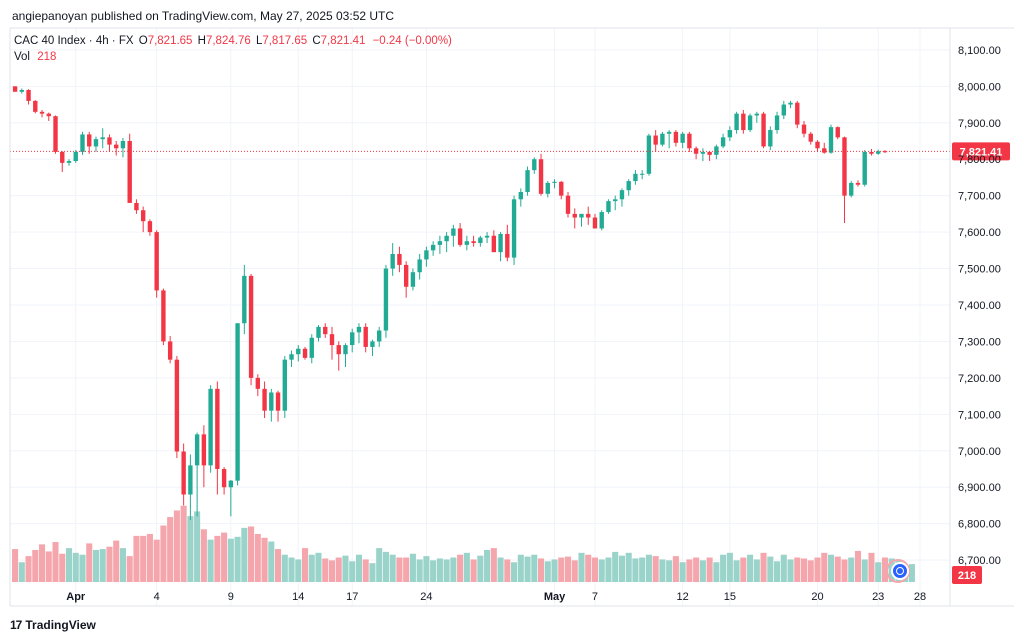 The height and width of the screenshot is (642, 1024). I want to click on symbol-label: CAC 40 Index · 4h · FX, so click(74, 41).